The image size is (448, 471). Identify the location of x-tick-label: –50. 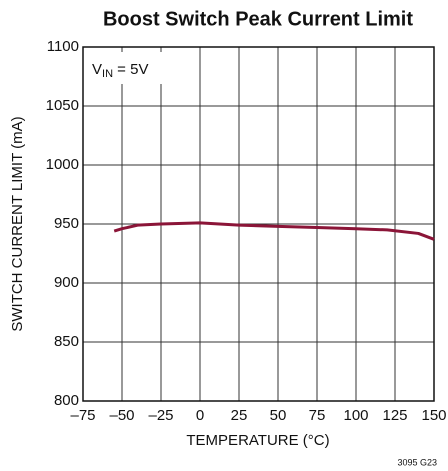
(121, 415).